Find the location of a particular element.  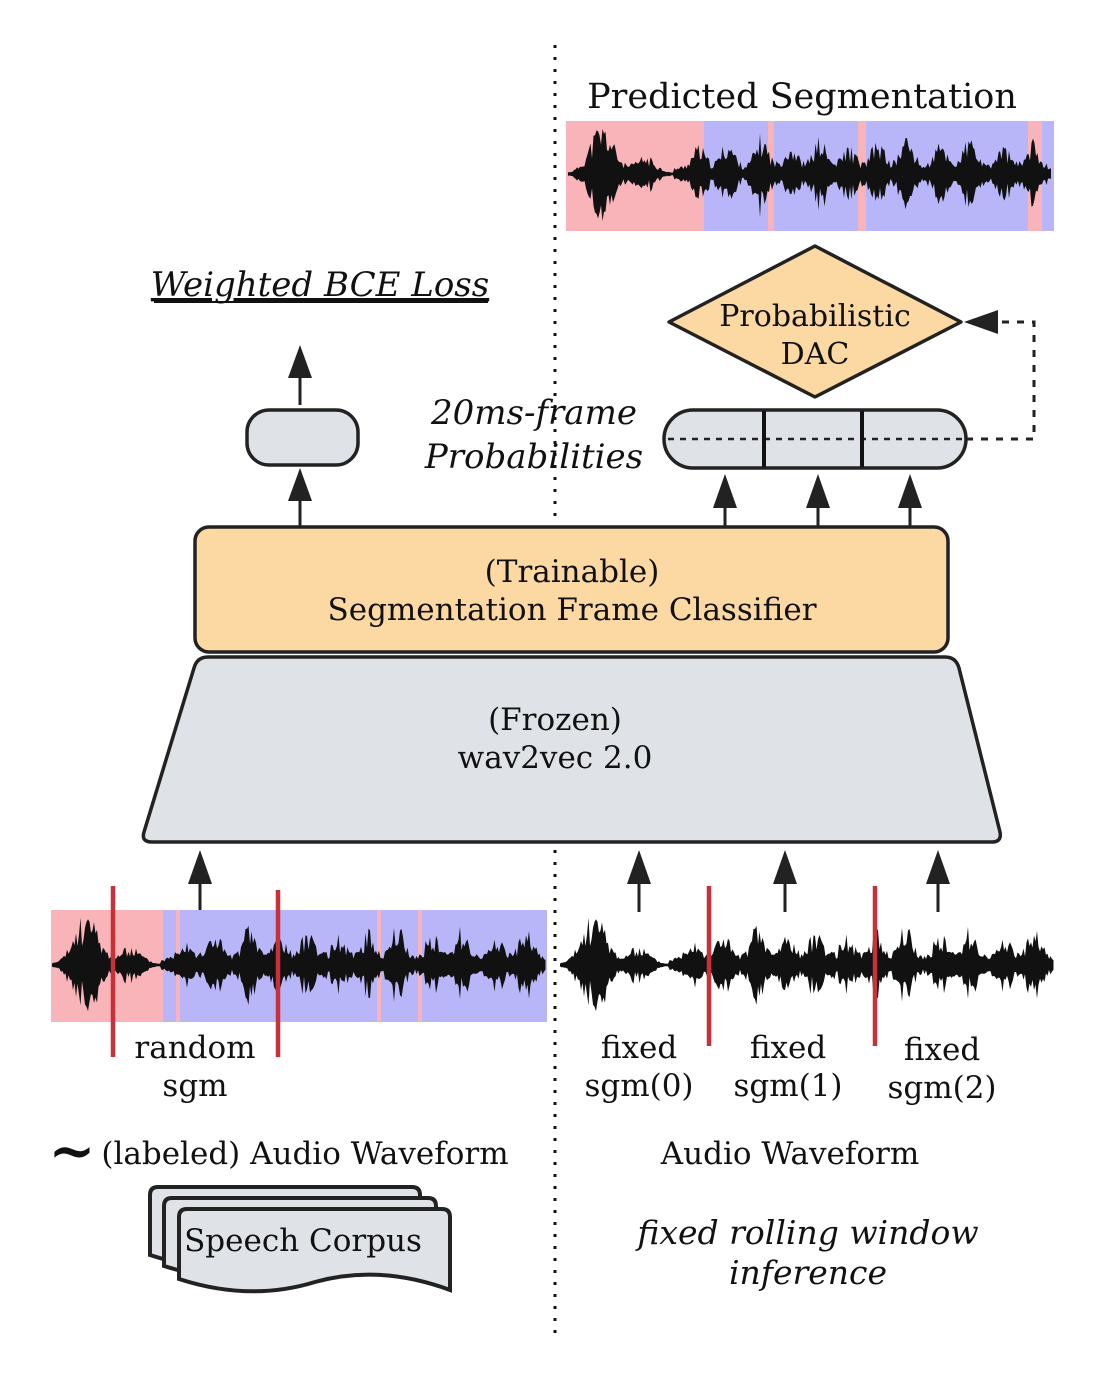

fixed-sgm2-line1: fixed is located at coordinates (942, 1050).